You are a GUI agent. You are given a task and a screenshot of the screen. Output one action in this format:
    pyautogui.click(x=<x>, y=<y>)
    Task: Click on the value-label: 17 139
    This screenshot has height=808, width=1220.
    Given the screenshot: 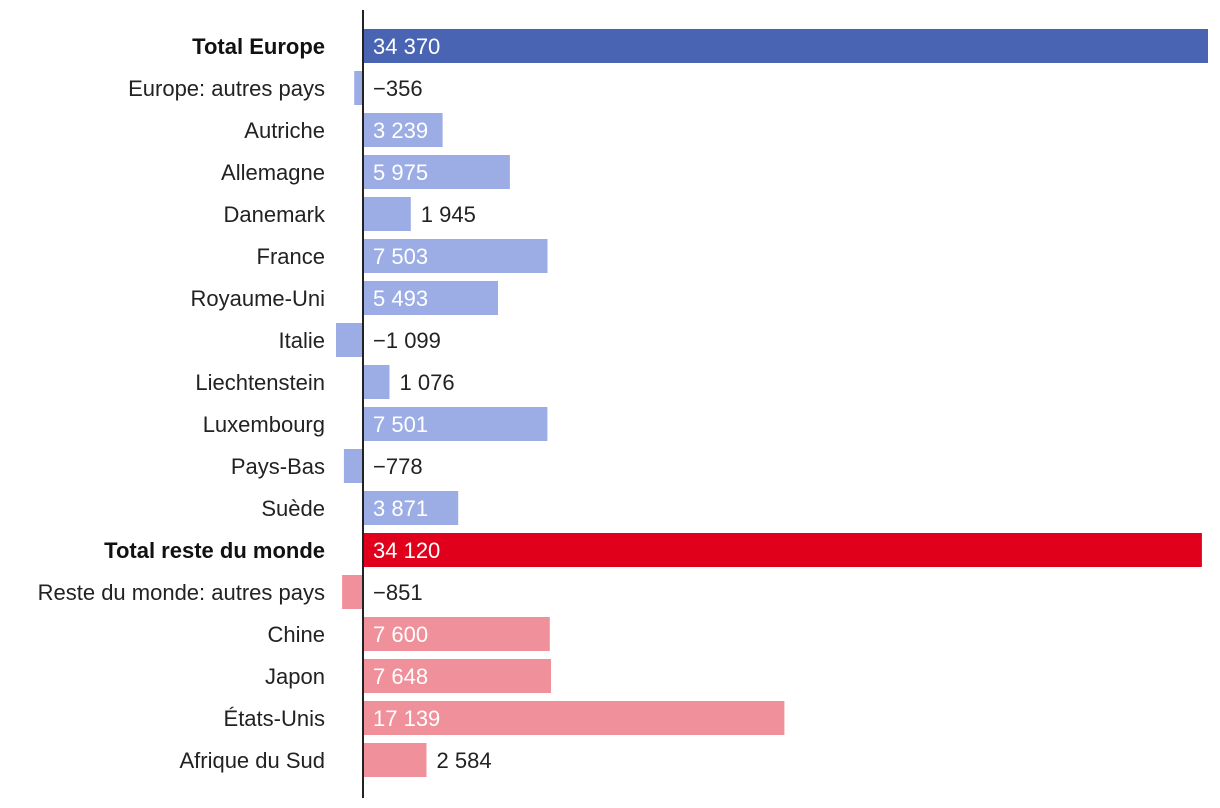 What is the action you would take?
    pyautogui.click(x=406, y=718)
    